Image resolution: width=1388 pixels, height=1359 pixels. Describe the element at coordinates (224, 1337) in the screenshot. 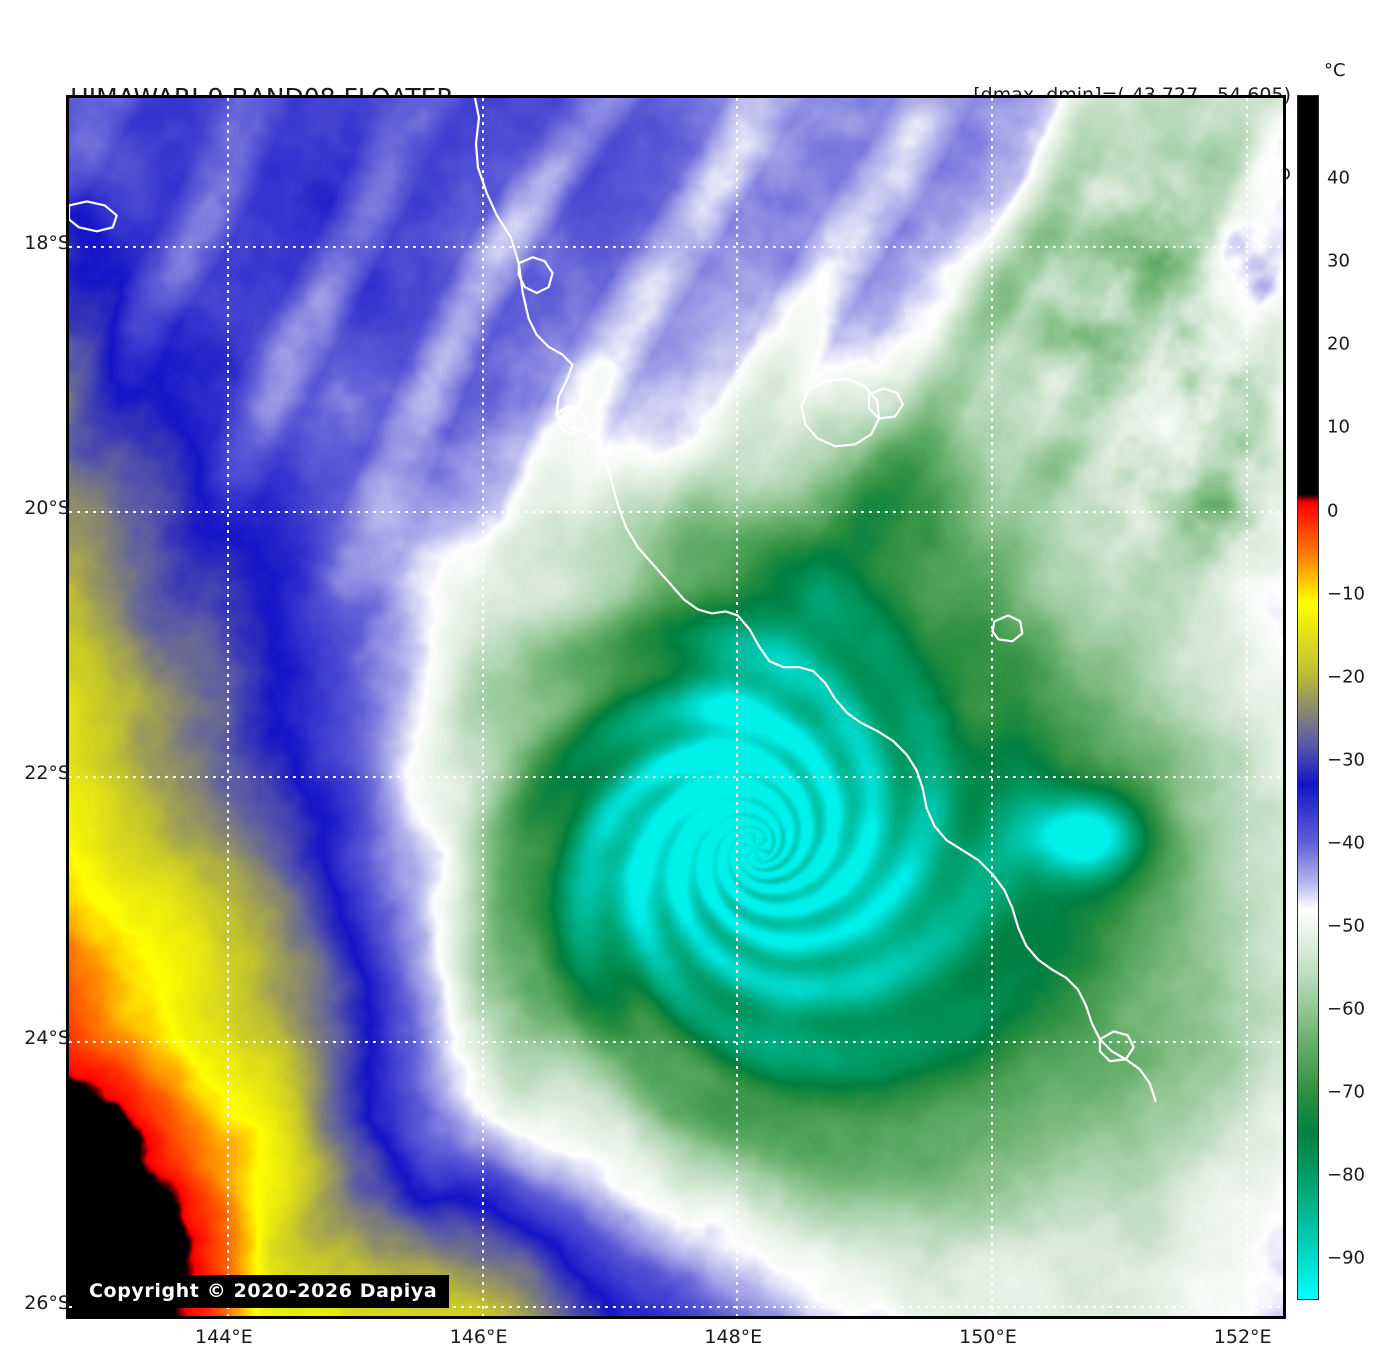

I see `x-axis-tick-0: 144°E` at that location.